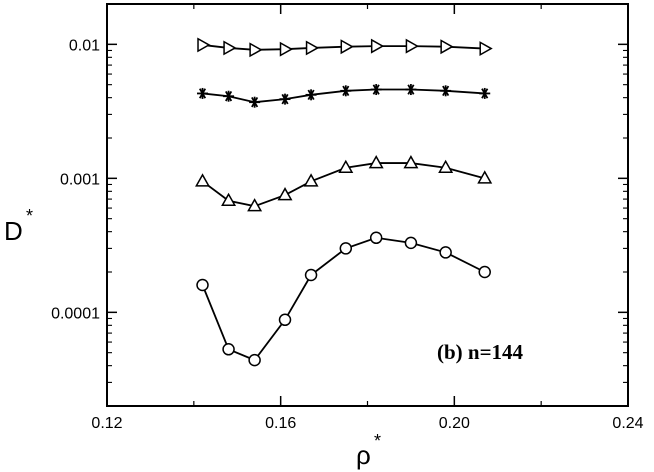  Describe the element at coordinates (280, 423) in the screenshot. I see `x-tick-label: 0.16` at that location.